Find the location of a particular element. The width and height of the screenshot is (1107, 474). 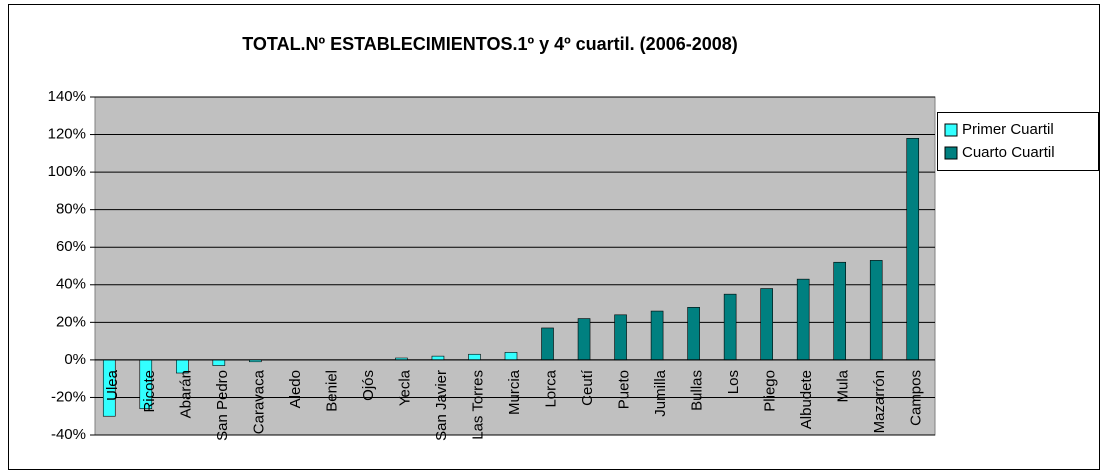

x-tick-label: Ulea is located at coordinates (112, 385).